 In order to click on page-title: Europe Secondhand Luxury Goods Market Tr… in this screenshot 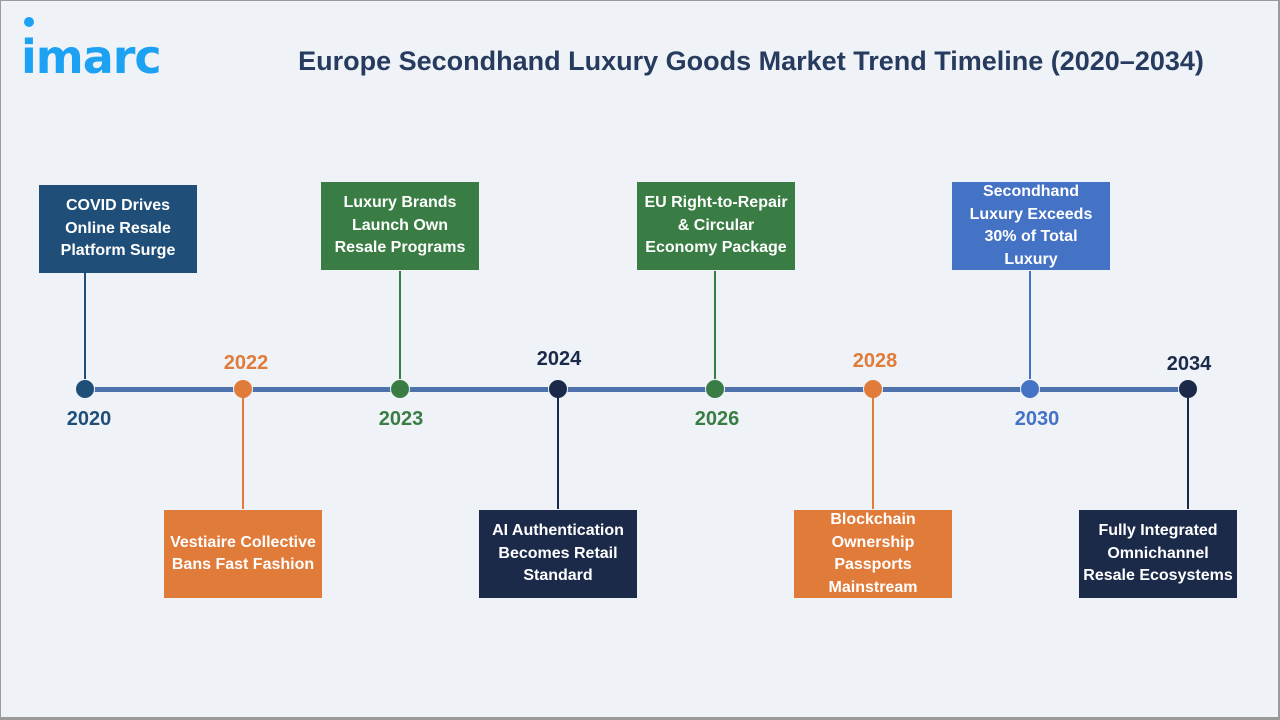, I will do `click(751, 61)`.